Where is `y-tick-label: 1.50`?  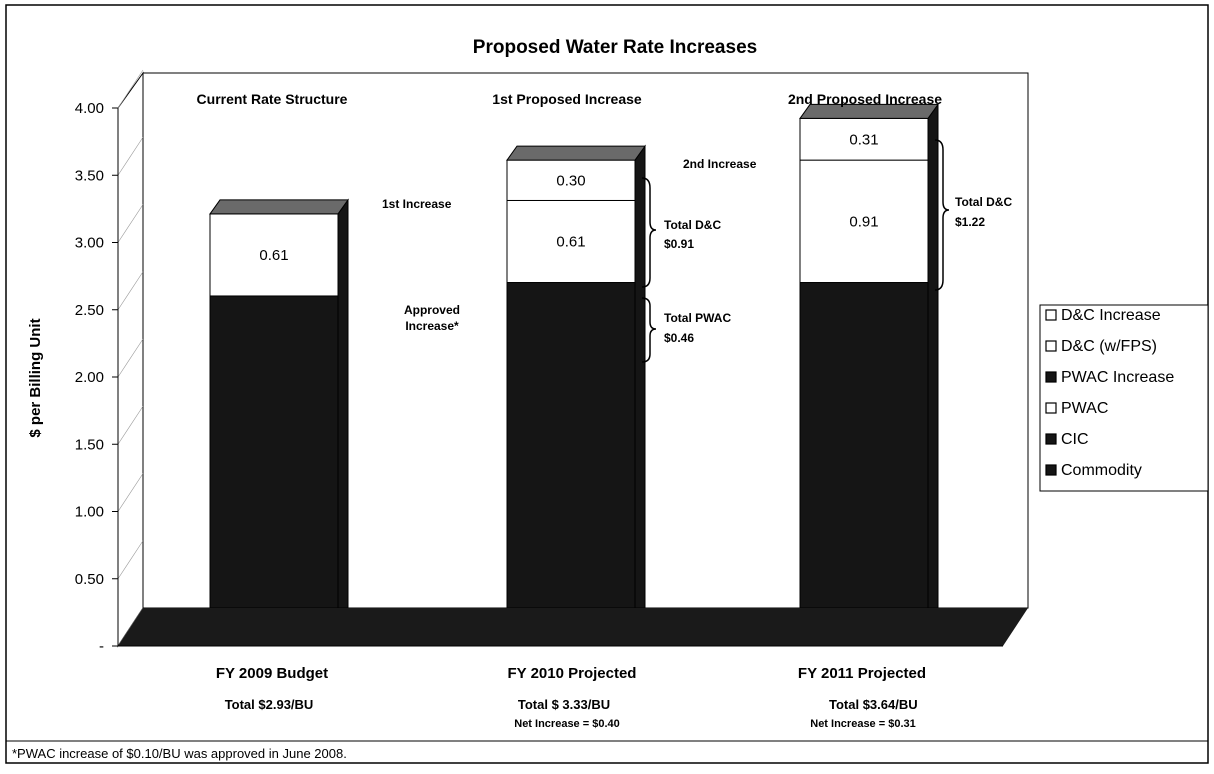
y-tick-label: 1.50 is located at coordinates (89, 444).